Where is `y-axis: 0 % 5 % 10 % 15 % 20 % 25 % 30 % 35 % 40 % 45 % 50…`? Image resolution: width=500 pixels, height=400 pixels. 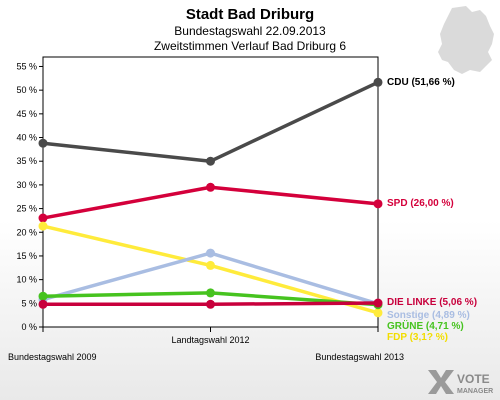 y-axis: 0 % 5 % 10 % 15 % 20 % 25 % 30 % 35 % 40 % 45 % 50… is located at coordinates (29, 196).